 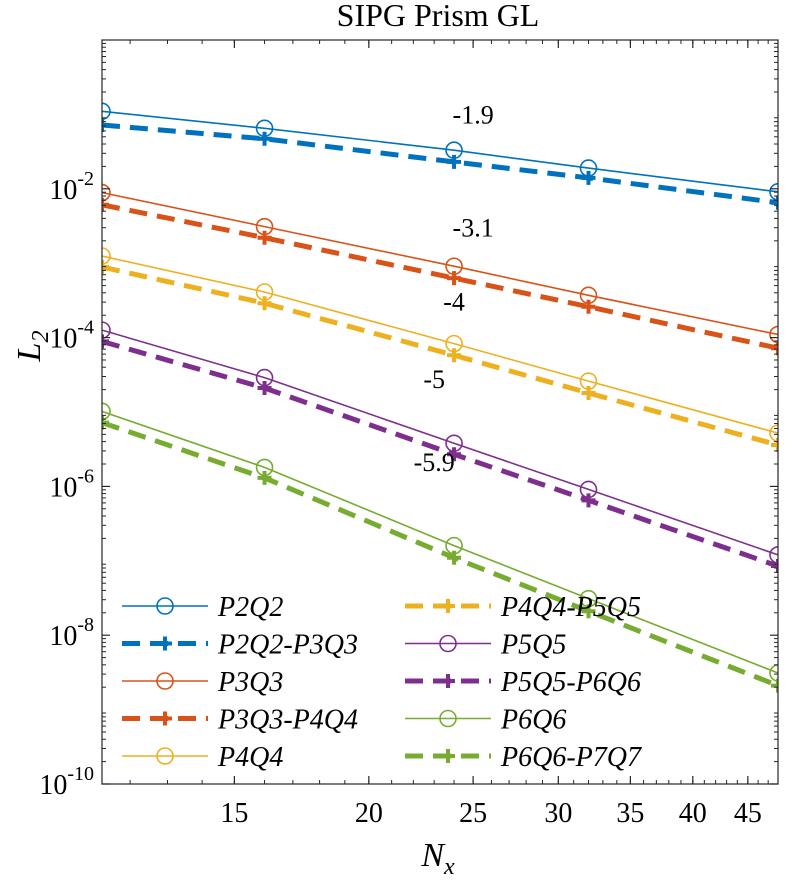 What do you see at coordinates (85, 476) in the screenshot?
I see `y-tick-label-exp: -6` at bounding box center [85, 476].